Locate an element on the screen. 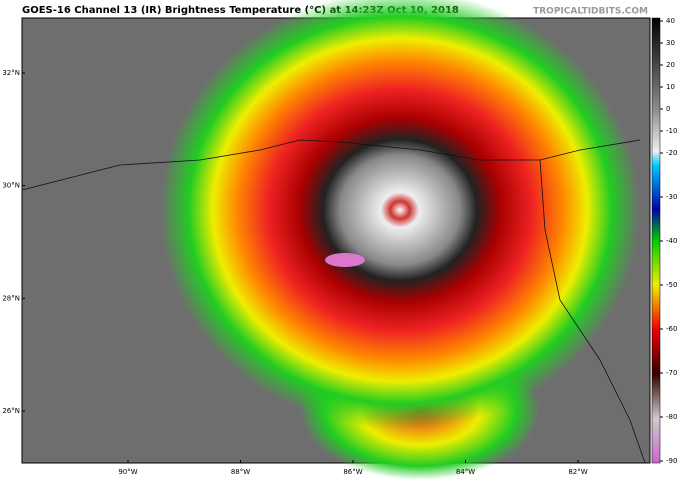  colorbar-label: 20 is located at coordinates (670, 65).